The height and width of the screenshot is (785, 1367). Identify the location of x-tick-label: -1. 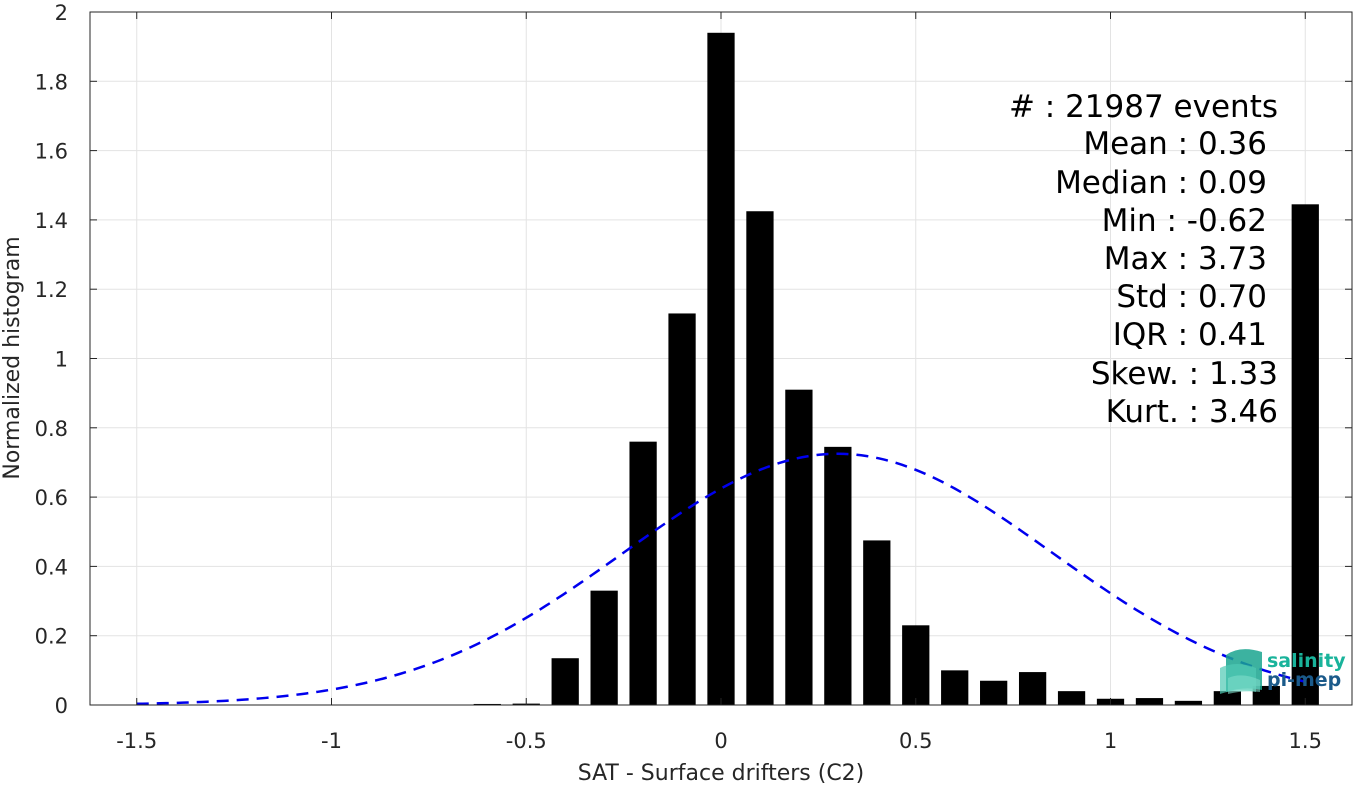
(331, 741).